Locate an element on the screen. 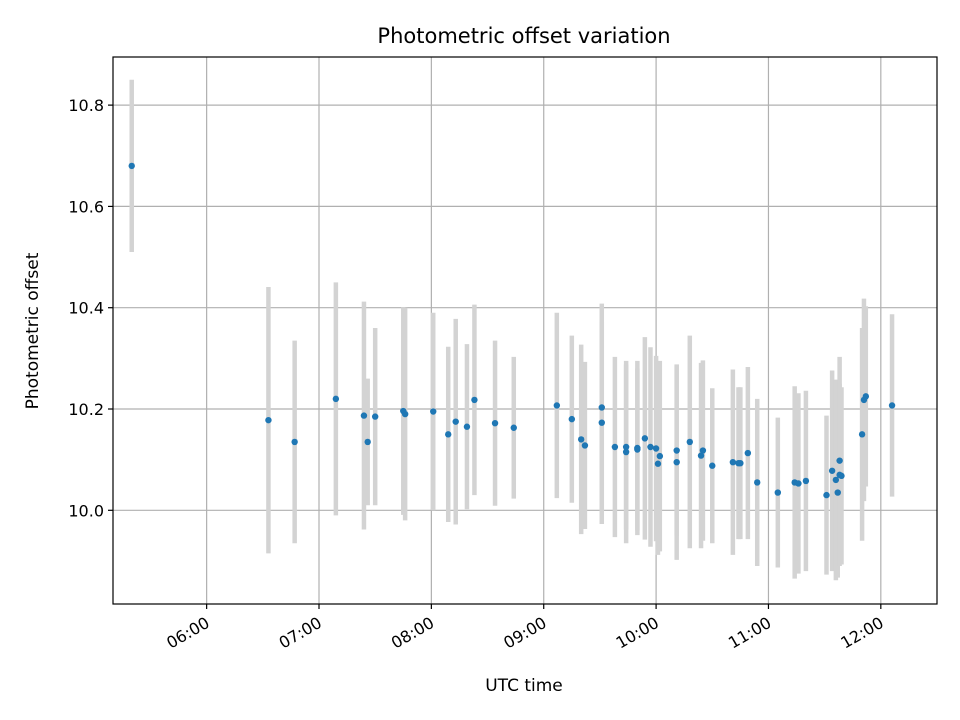 Image resolution: width=960 pixels, height=720 pixels. x-axis-label: UTC time is located at coordinates (524, 686).